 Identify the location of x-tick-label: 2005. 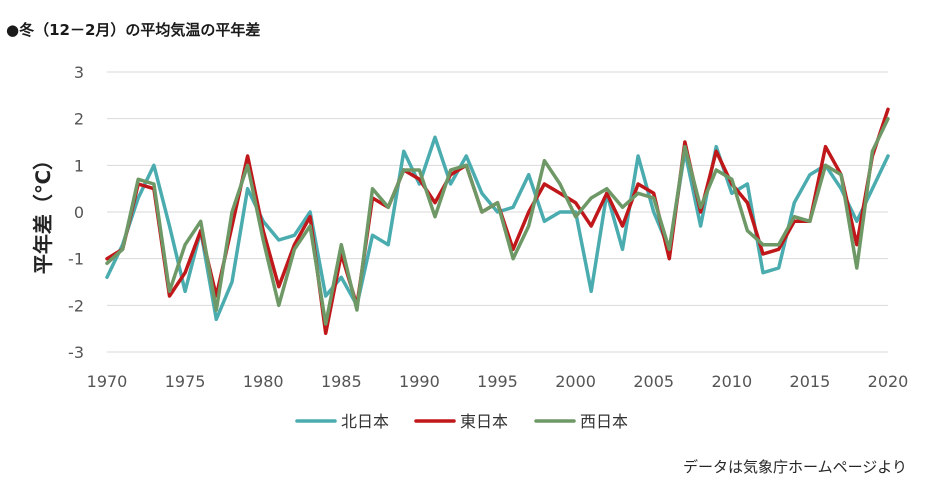
(653, 381).